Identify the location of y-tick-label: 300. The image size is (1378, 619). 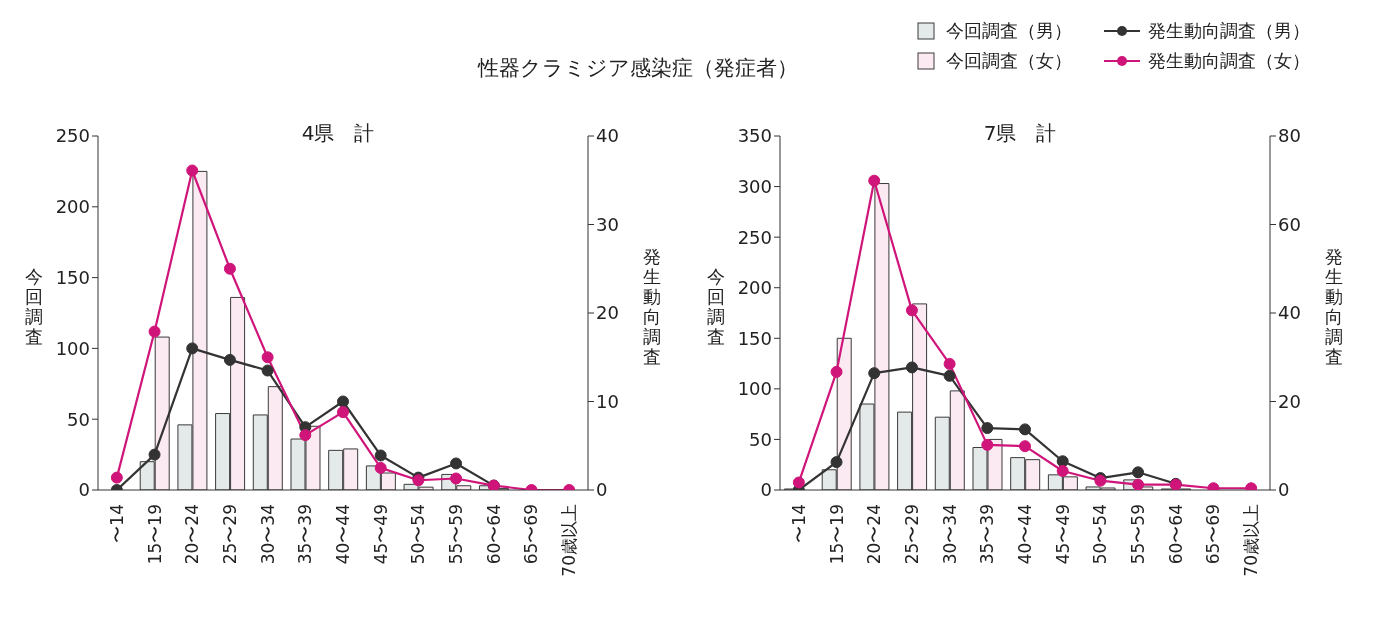
(754, 186).